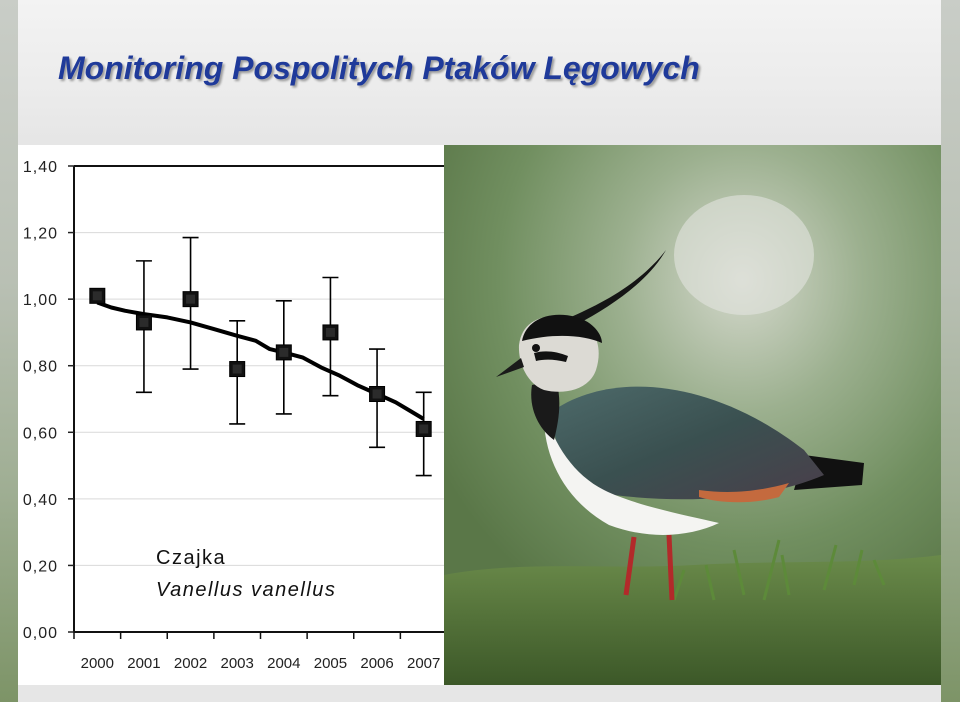 This screenshot has width=960, height=702. What do you see at coordinates (191, 558) in the screenshot?
I see `species-common-name: Czajka` at bounding box center [191, 558].